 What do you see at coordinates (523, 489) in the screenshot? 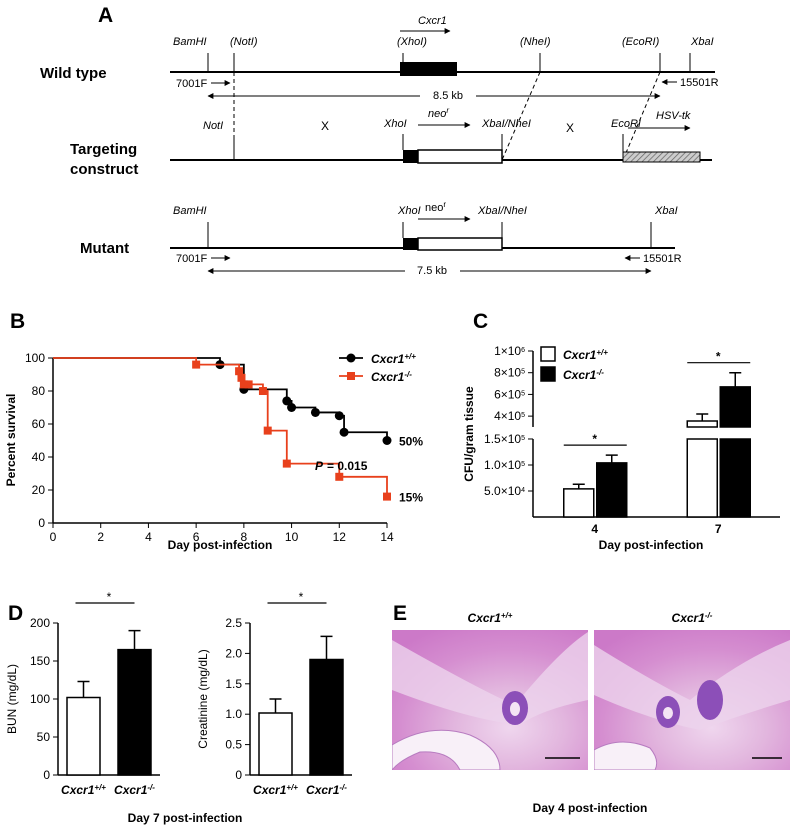
I see `y-tick-label-sup: 4` at bounding box center [523, 489].